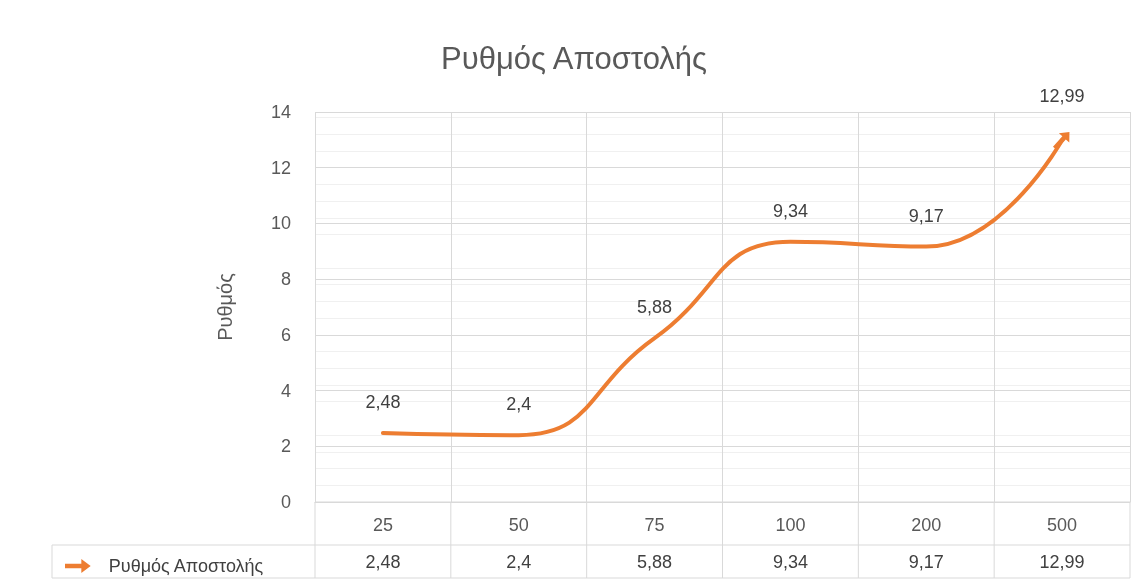 This screenshot has height=580, width=1148. Describe the element at coordinates (519, 404) in the screenshot. I see `text: 2,4` at that location.